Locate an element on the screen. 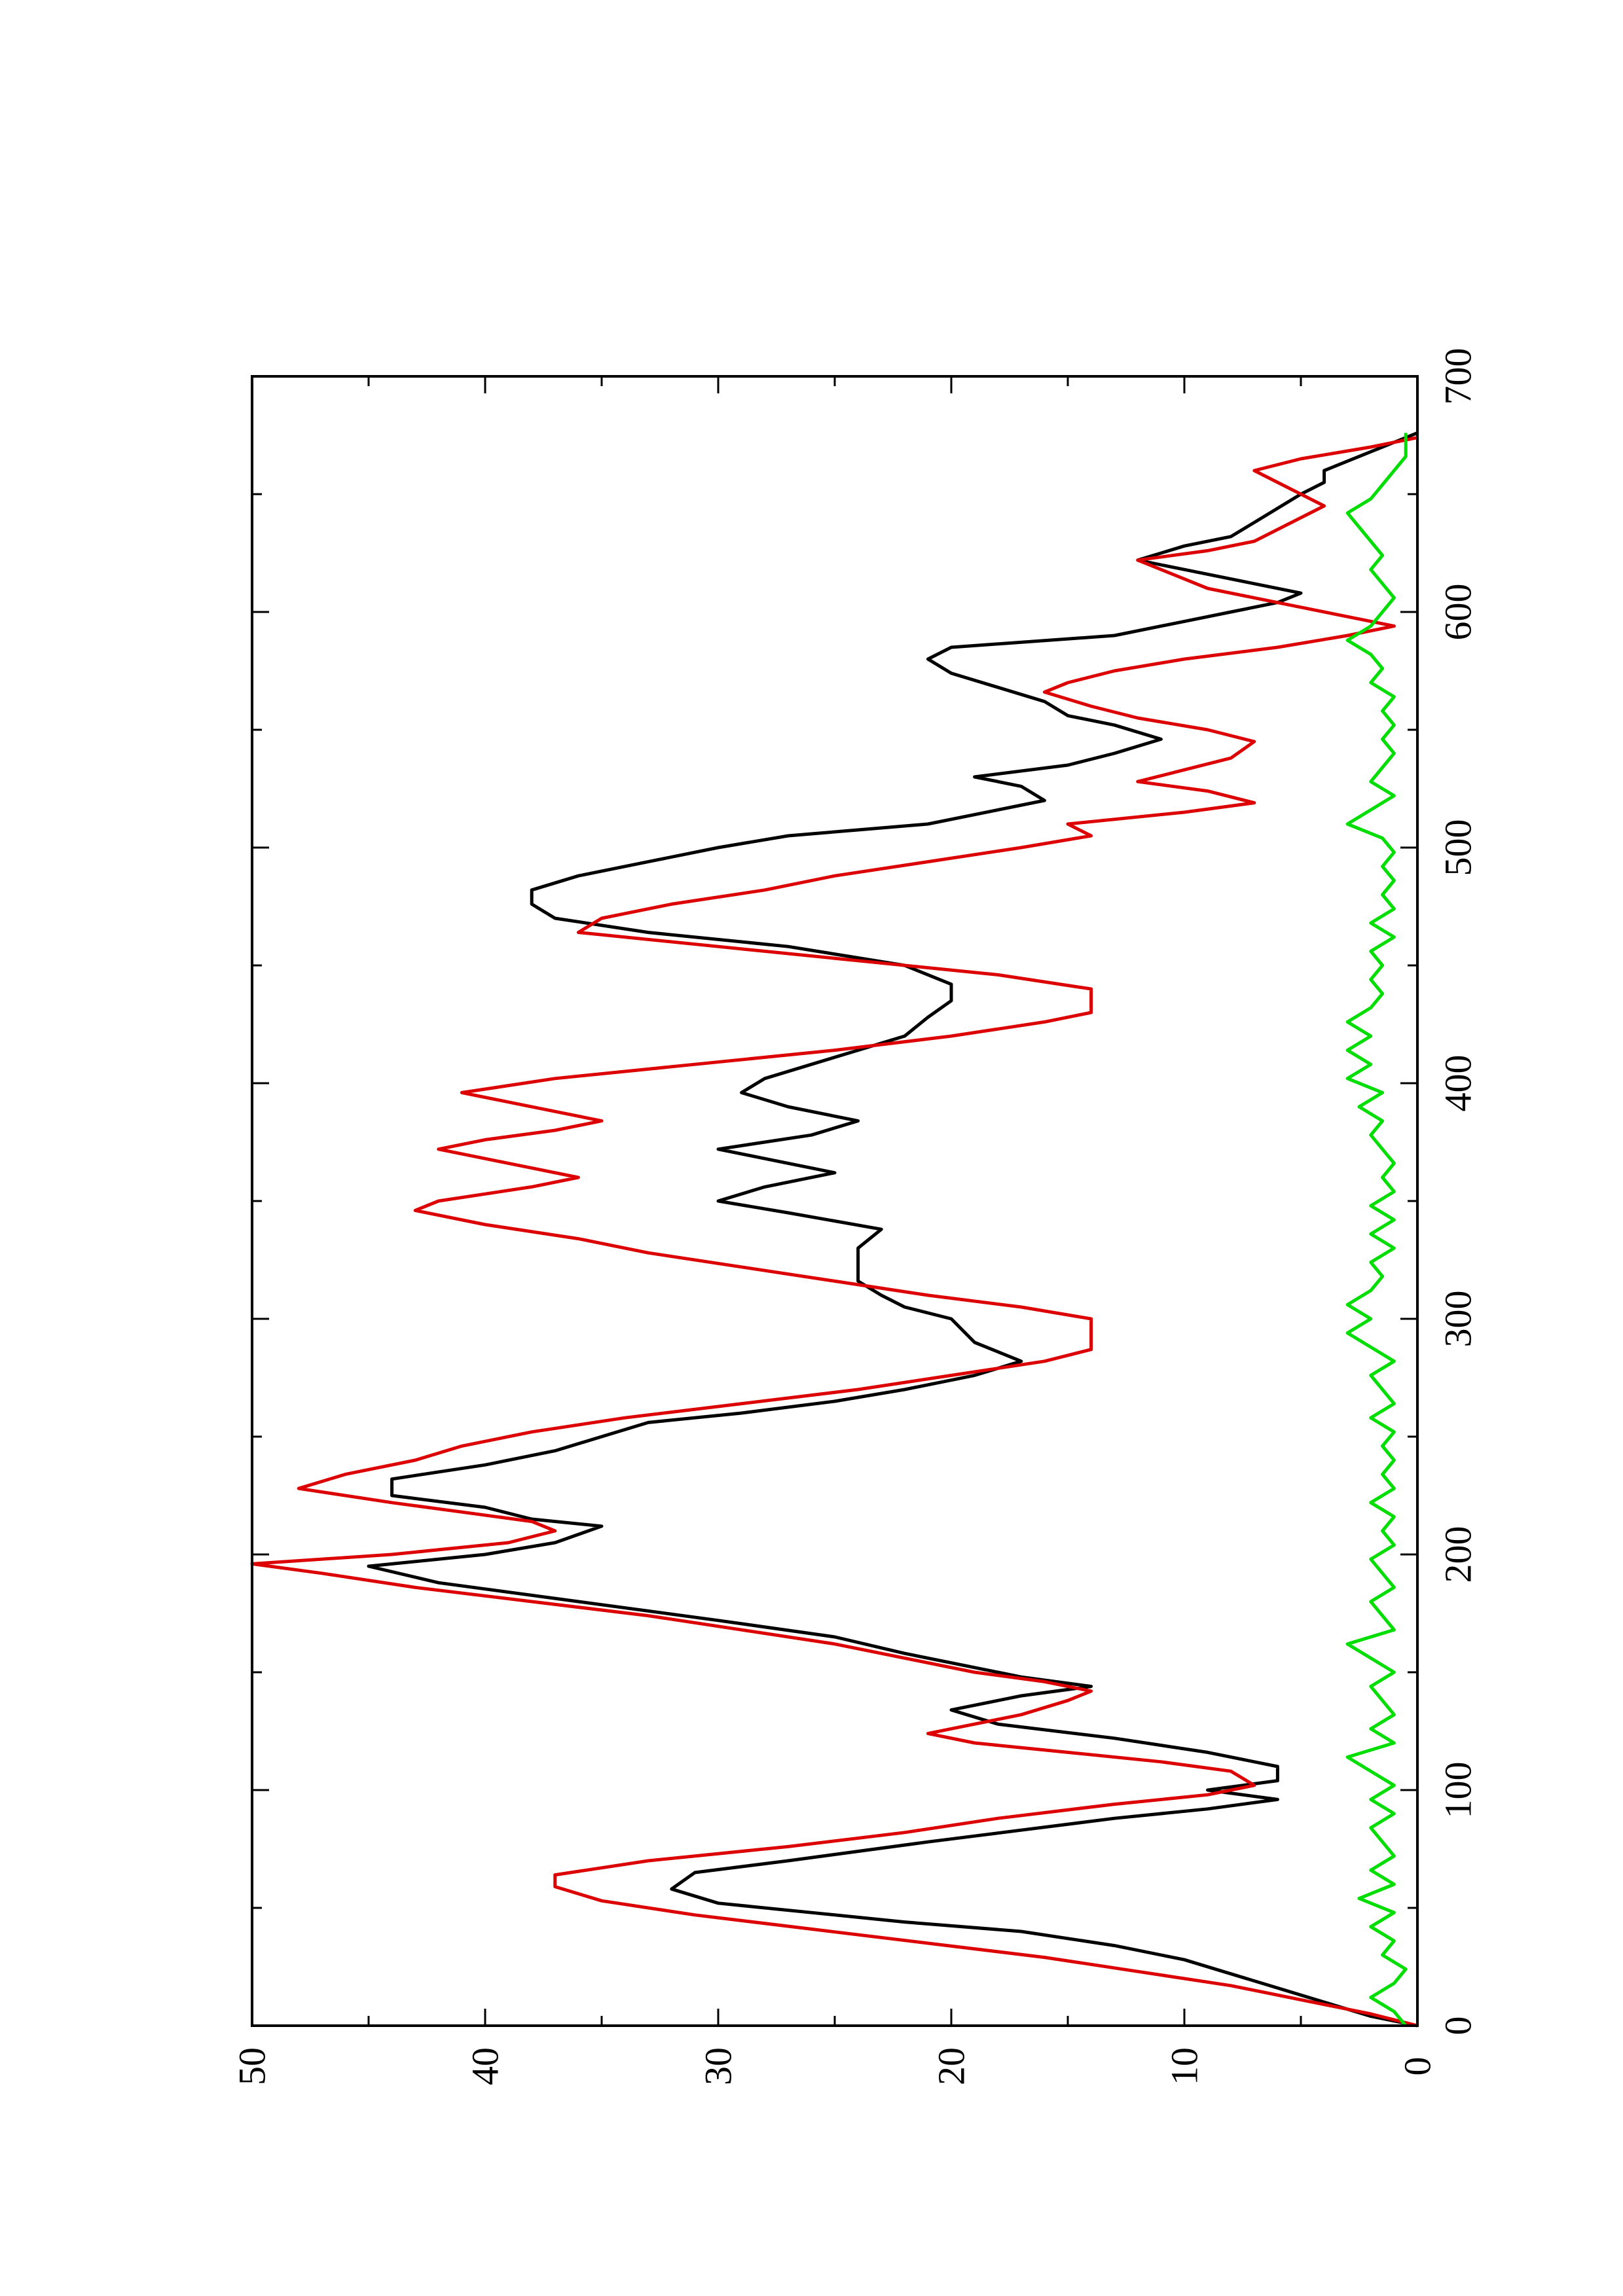  y-tick-label: 30 is located at coordinates (718, 2066).